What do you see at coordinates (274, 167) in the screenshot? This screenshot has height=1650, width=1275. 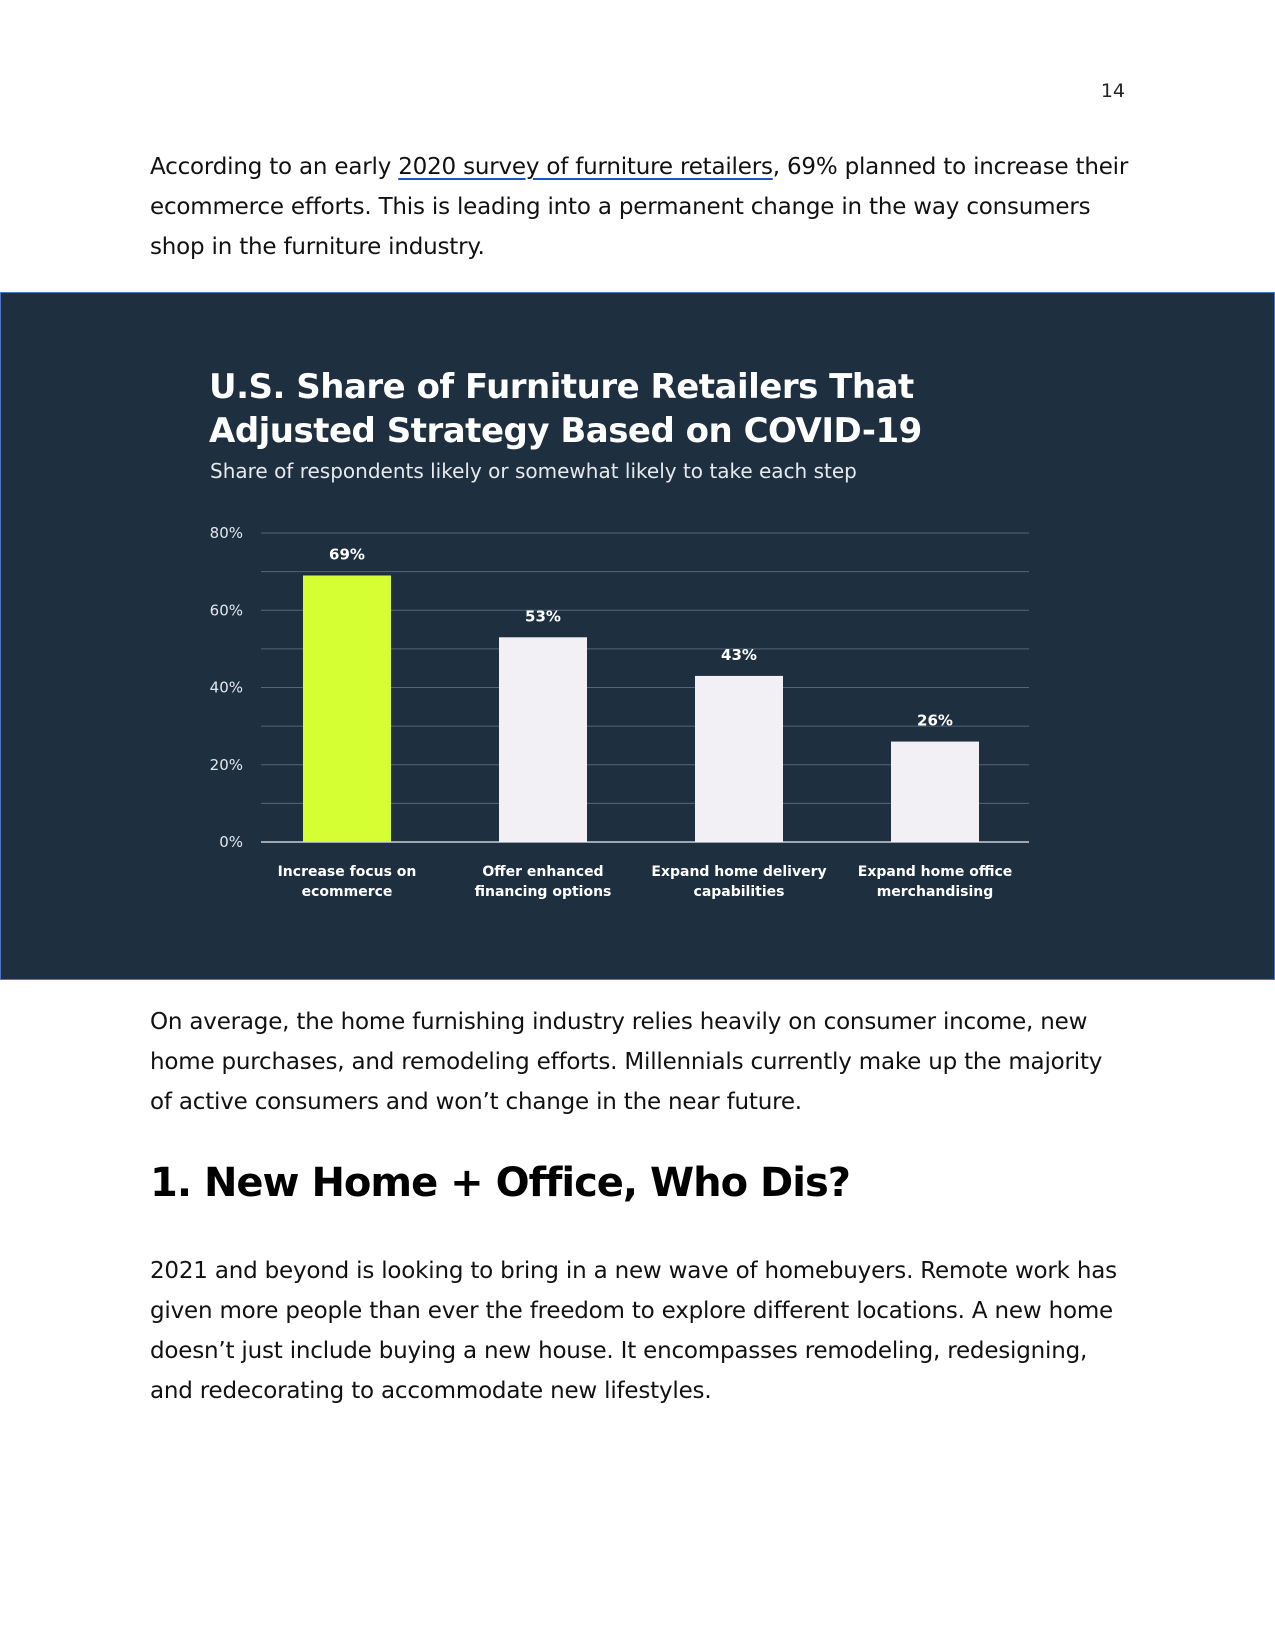 I see `intro-text-start: According to an early` at bounding box center [274, 167].